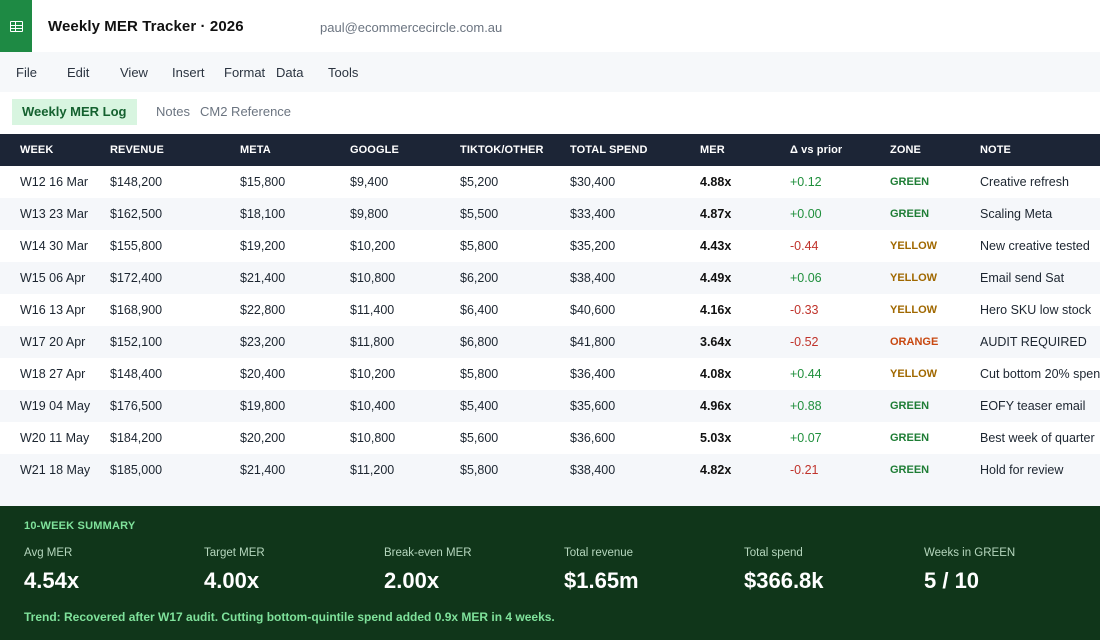 The width and height of the screenshot is (1100, 640). Describe the element at coordinates (593, 438) in the screenshot. I see `cell-total-spend: $36,600` at that location.